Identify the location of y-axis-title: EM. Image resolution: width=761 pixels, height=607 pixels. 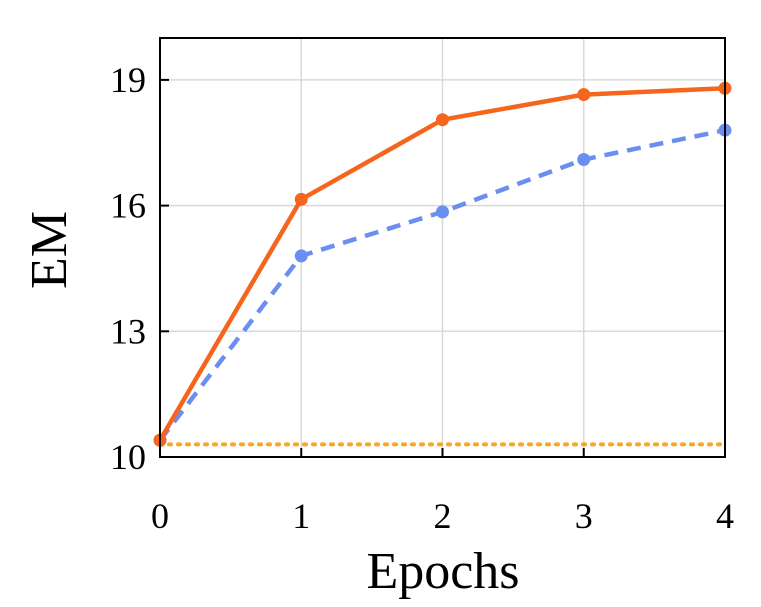
(49, 250).